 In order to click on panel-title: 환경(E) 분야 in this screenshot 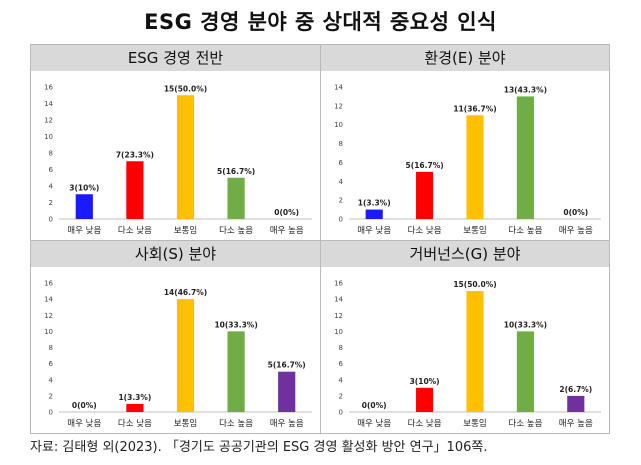, I will do `click(465, 58)`.